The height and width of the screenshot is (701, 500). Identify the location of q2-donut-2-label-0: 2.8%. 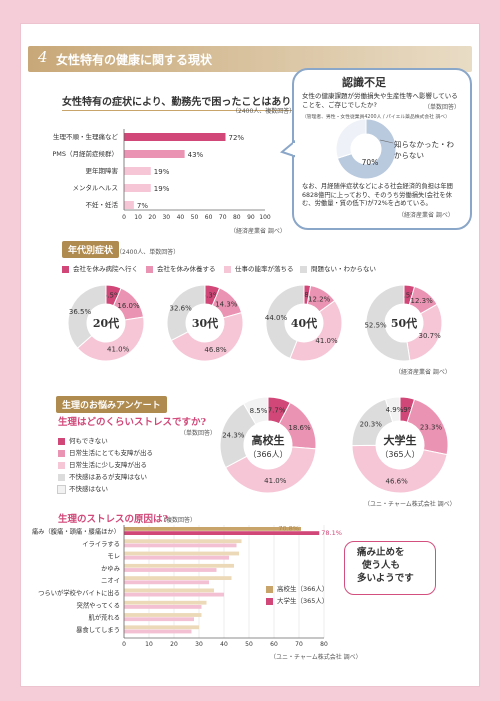
(307, 295).